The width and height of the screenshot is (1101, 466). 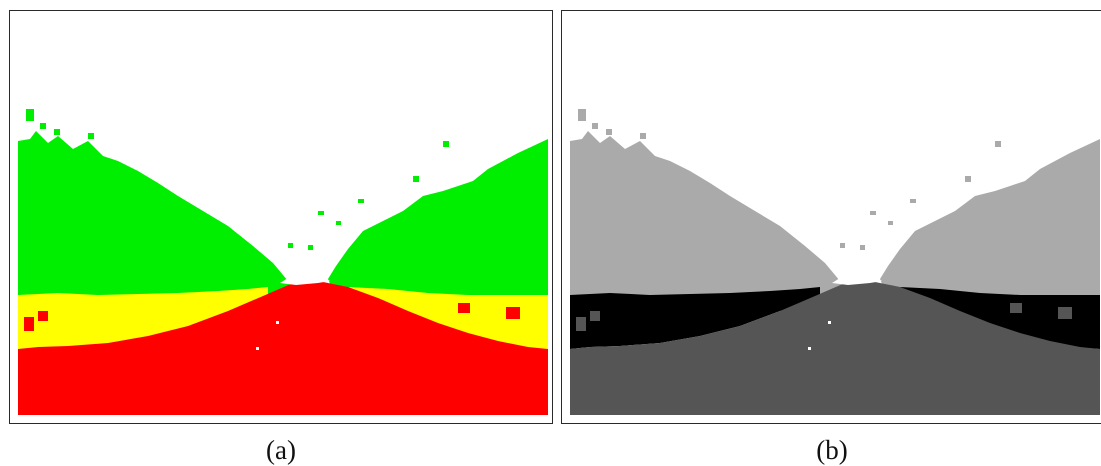 I want to click on caption-b: (b), so click(x=832, y=450).